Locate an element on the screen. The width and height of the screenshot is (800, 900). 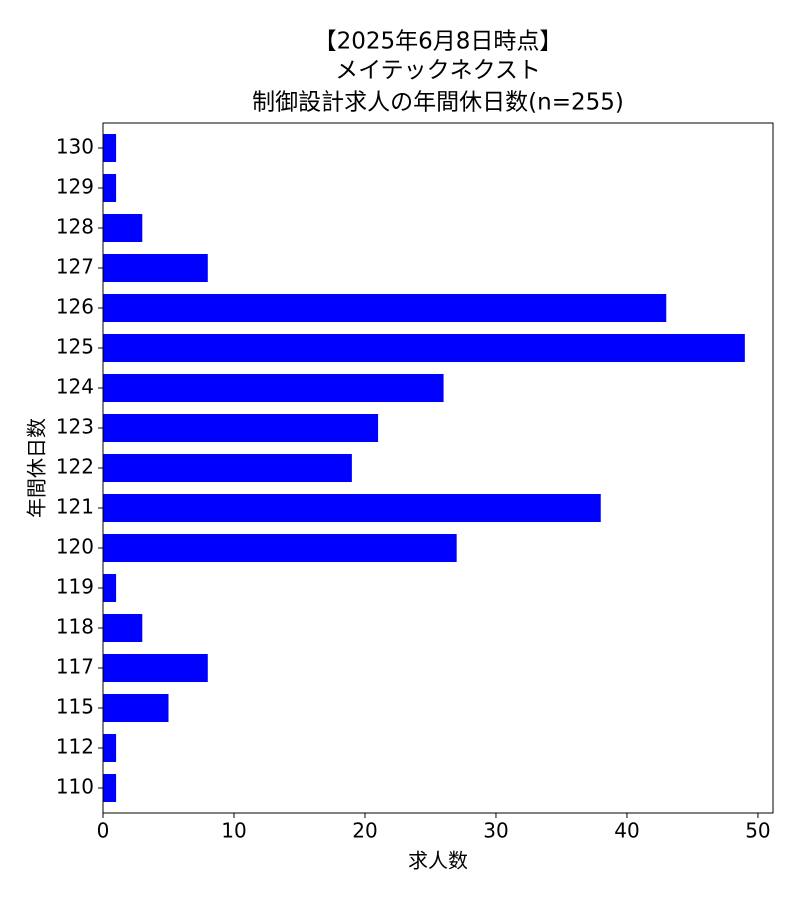
x-tick-label: 20 is located at coordinates (364, 831).